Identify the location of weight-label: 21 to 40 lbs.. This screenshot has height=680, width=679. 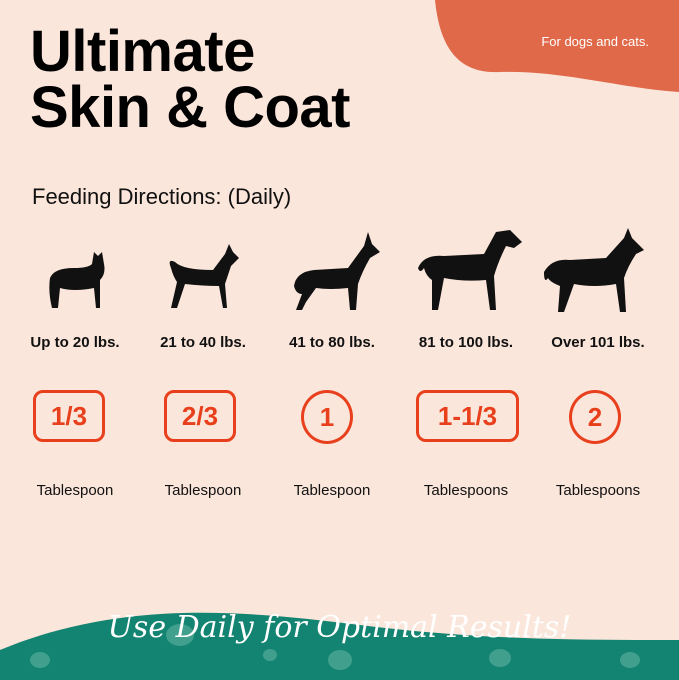
(203, 342).